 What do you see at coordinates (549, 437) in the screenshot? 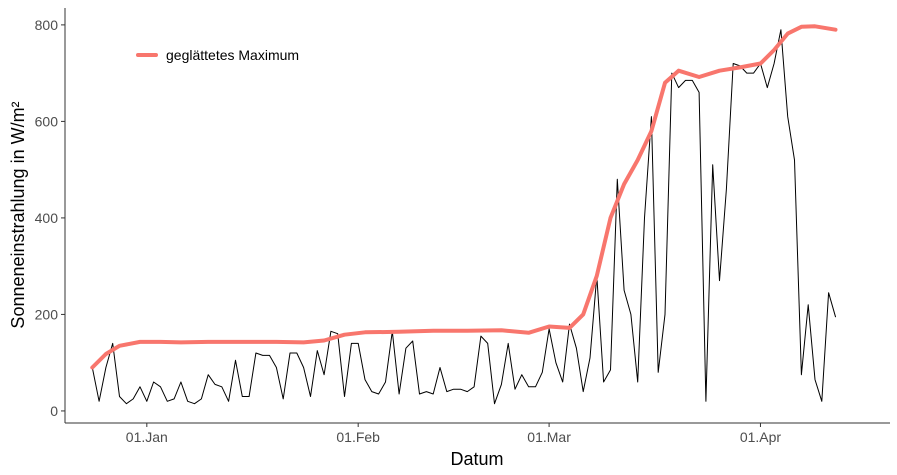
I see `x-tick-label: 01.Mar` at bounding box center [549, 437].